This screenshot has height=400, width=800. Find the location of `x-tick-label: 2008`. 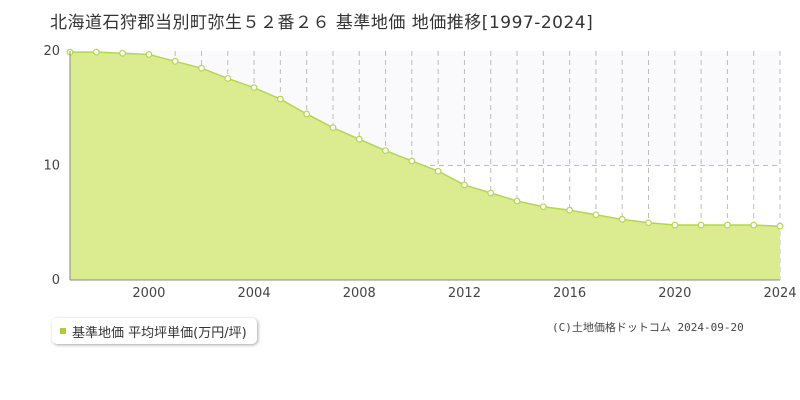

x-tick-label: 2008 is located at coordinates (359, 293).